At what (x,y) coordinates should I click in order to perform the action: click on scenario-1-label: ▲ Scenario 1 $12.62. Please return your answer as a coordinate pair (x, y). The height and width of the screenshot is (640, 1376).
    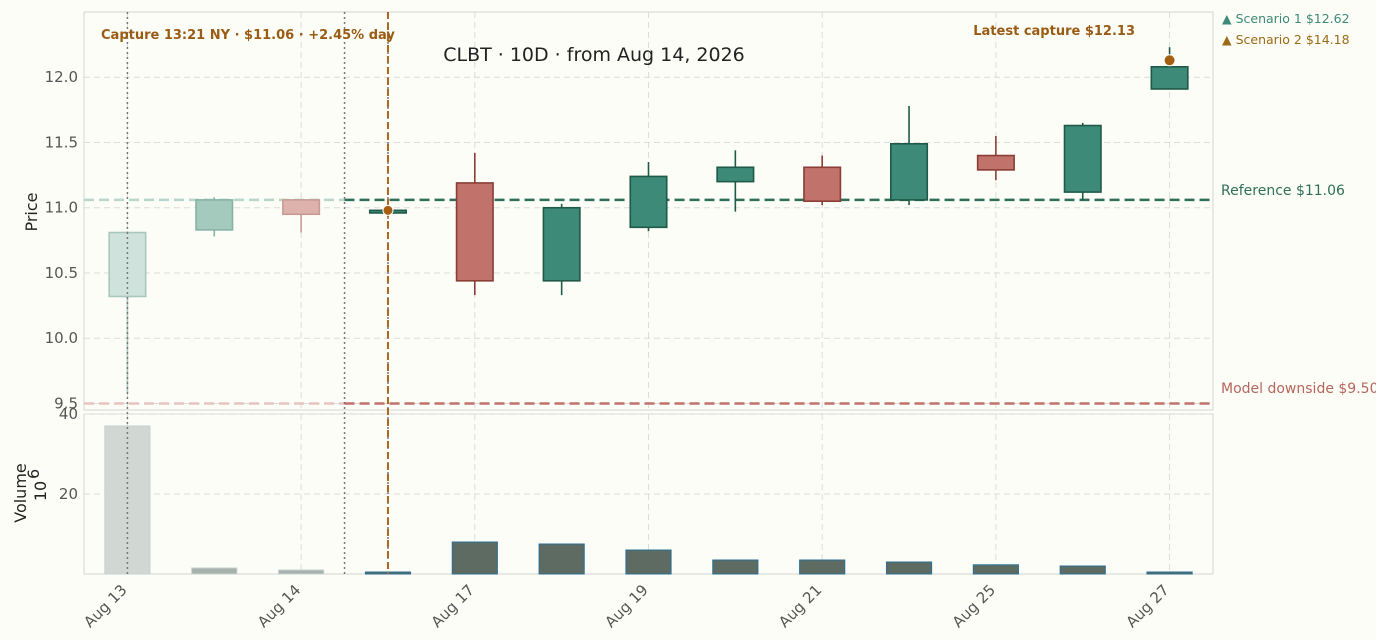
    Looking at the image, I should click on (1286, 18).